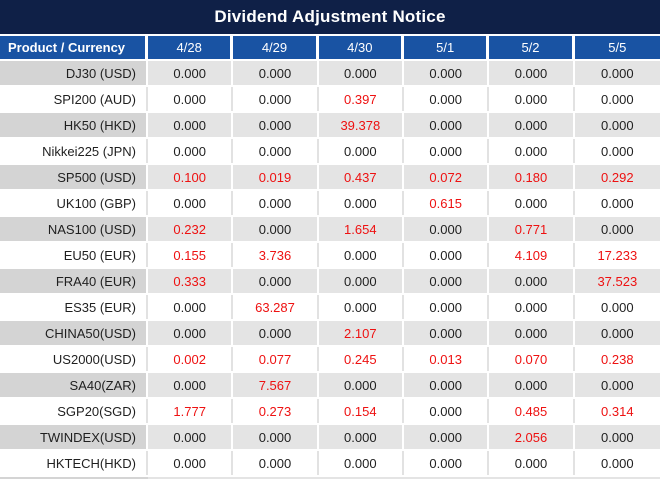 This screenshot has width=660, height=483. Describe the element at coordinates (276, 359) in the screenshot. I see `value-cell: 0.077` at that location.